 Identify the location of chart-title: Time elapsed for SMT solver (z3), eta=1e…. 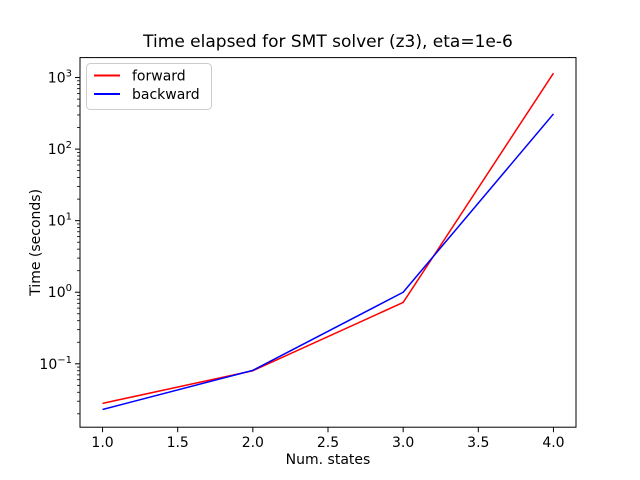
(327, 42).